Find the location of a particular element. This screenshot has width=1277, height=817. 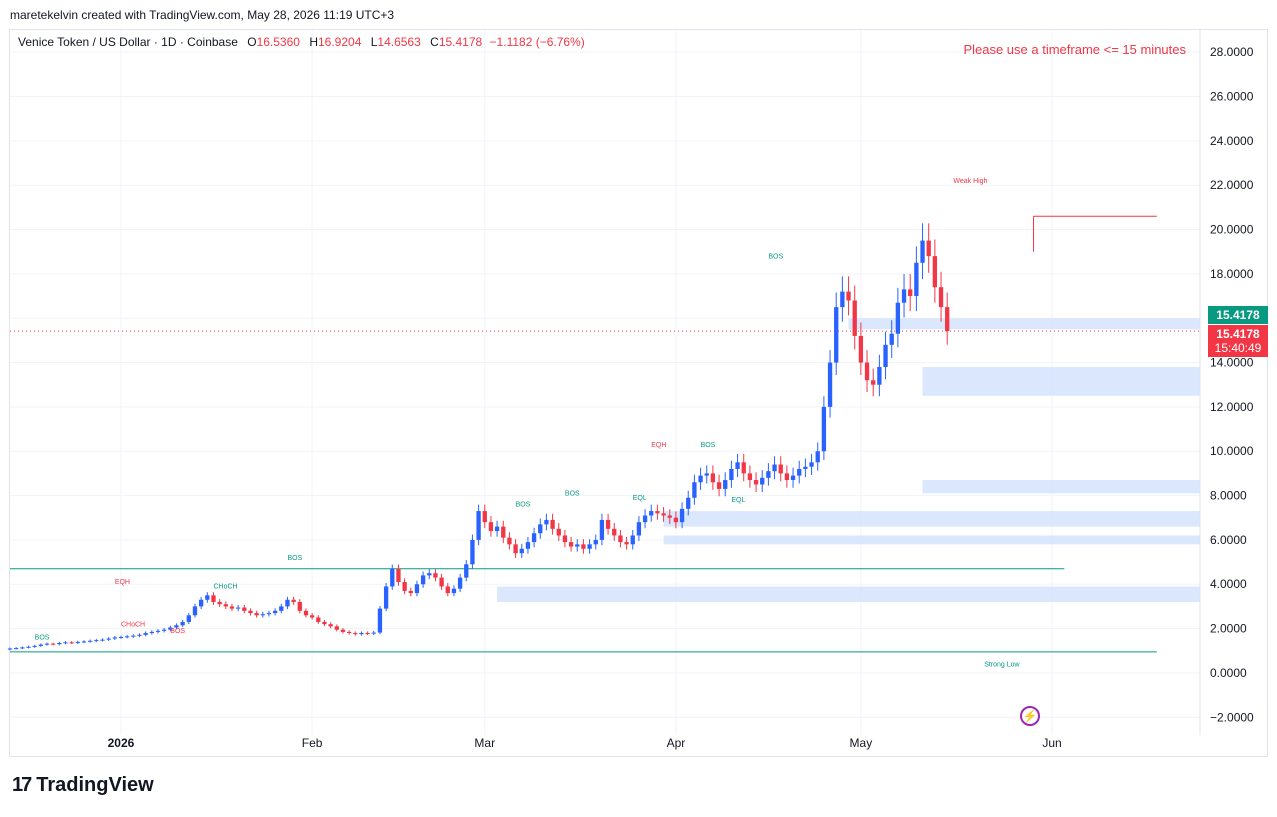

x-tick-label: Feb is located at coordinates (312, 743).